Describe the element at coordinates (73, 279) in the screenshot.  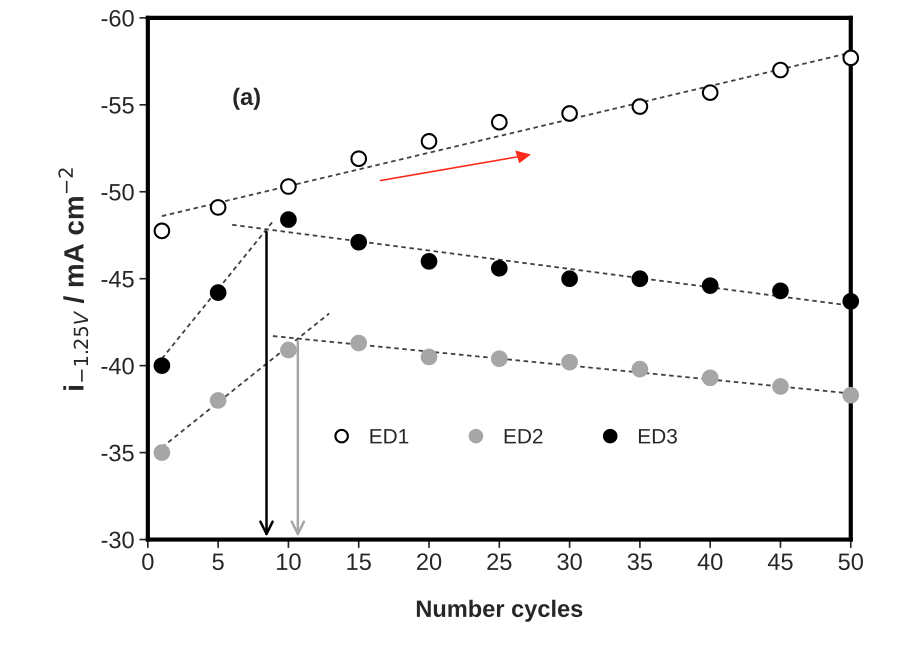
I see `y-axis-title: i$_{−1.25V}$ / mA cm$^{−2}$` at that location.